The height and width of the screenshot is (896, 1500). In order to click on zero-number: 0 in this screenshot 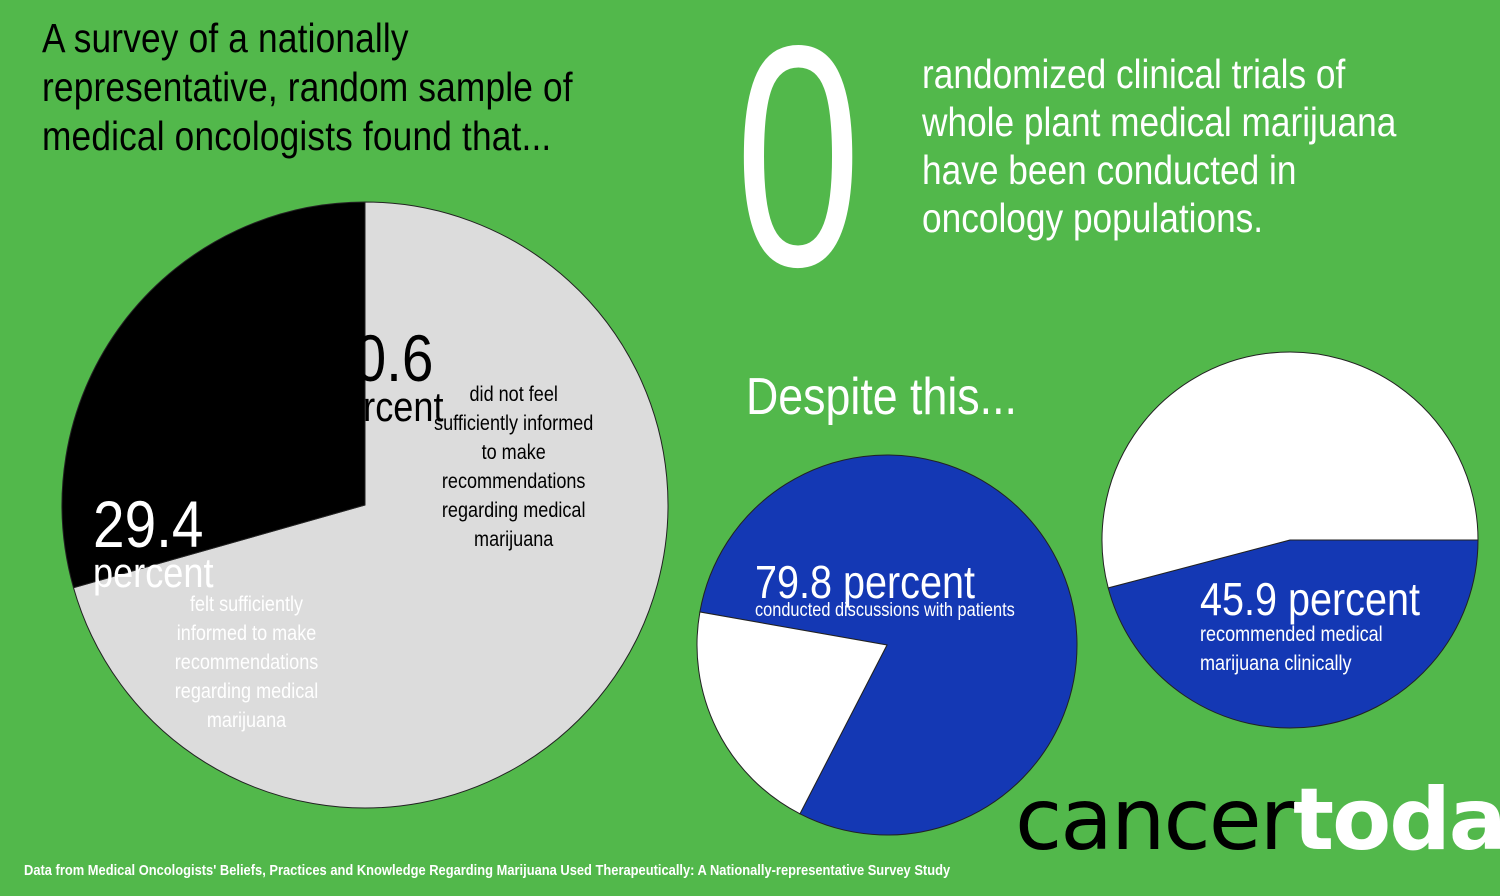, I will do `click(798, 166)`.